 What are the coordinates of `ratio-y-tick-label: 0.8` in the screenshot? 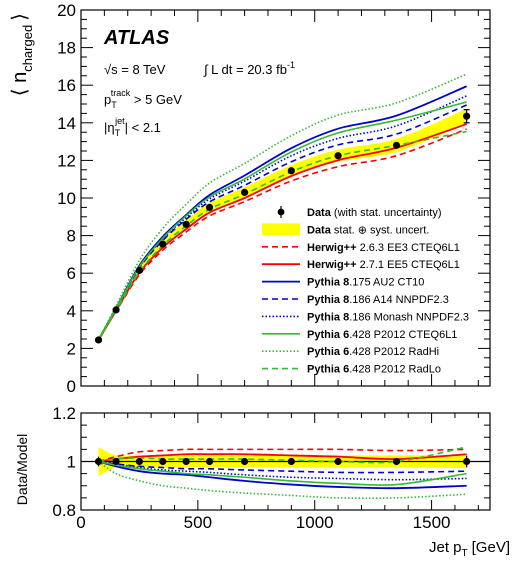 It's located at (64, 510).